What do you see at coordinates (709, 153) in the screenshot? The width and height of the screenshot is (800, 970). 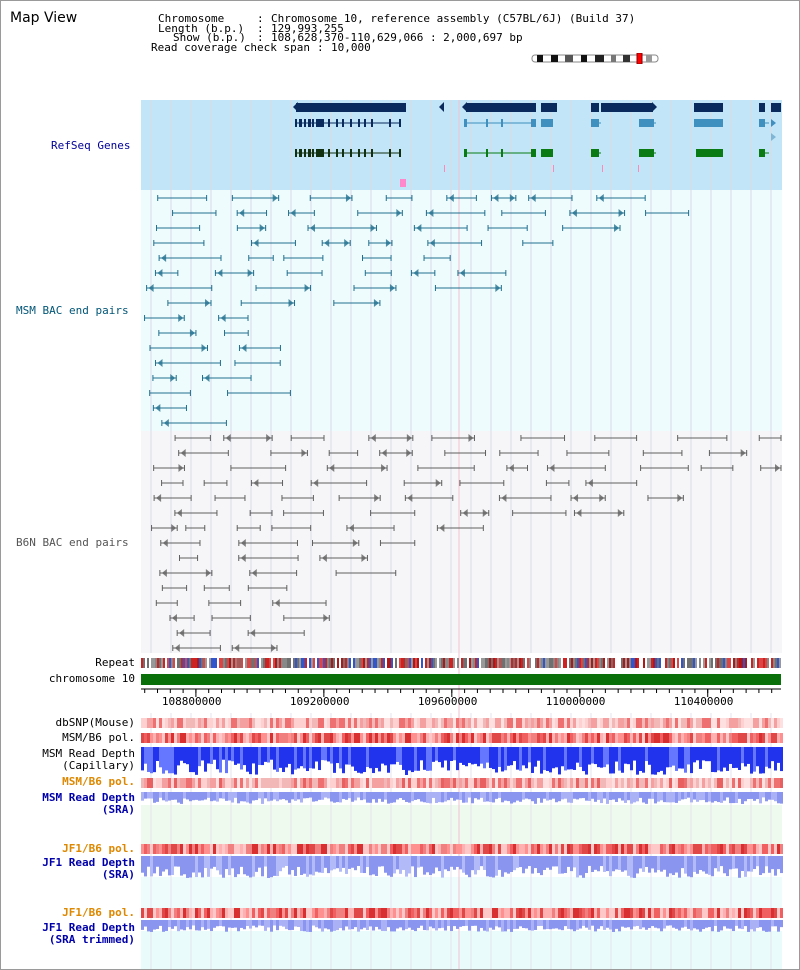 I see `refseq-mrna-exon` at bounding box center [709, 153].